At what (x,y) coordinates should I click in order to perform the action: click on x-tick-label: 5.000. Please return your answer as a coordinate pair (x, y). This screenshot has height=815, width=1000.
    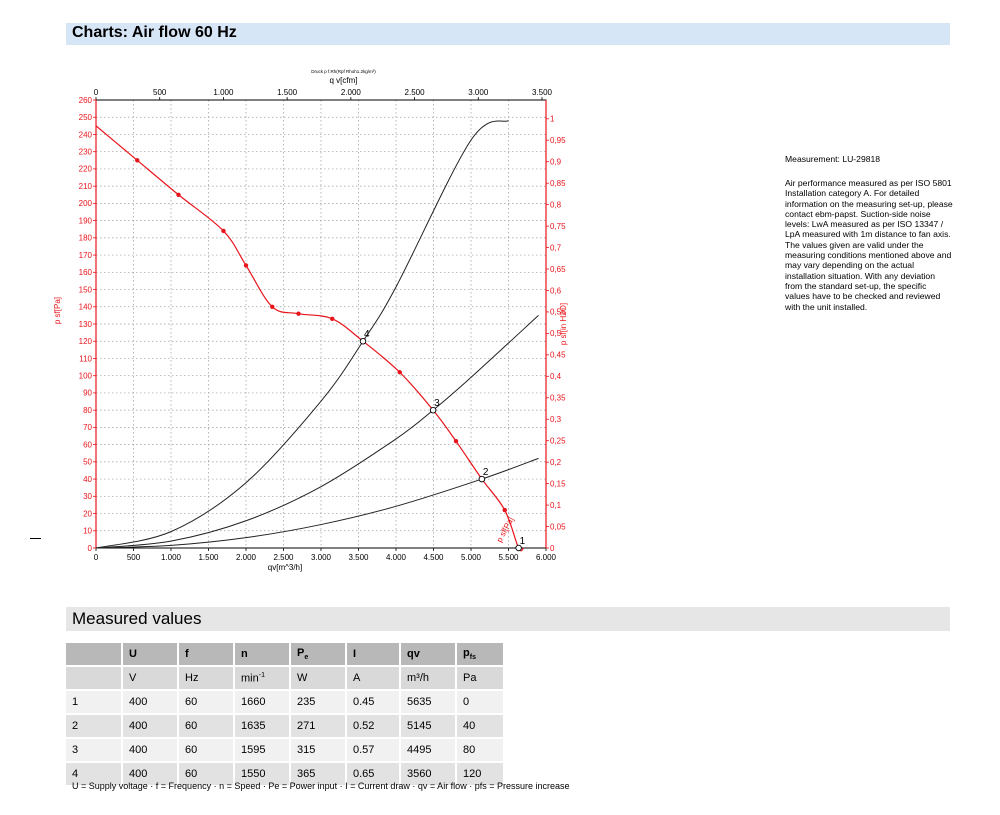
    Looking at the image, I should click on (471, 557).